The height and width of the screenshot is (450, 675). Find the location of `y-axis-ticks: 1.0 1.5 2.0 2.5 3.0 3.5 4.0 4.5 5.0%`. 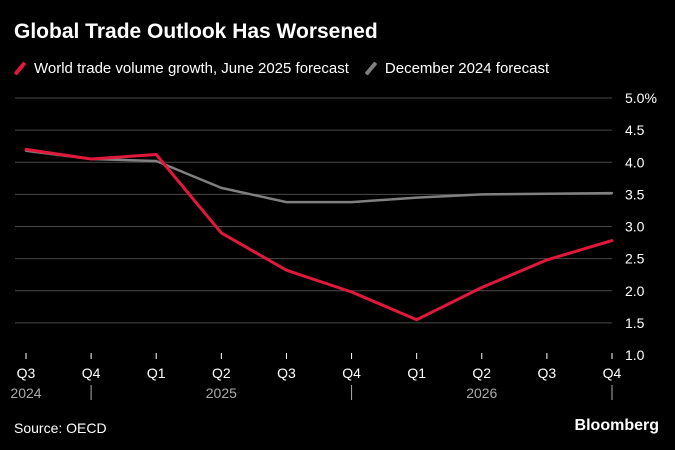

y-axis-ticks: 1.0 1.5 2.0 2.5 3.0 3.5 4.0 4.5 5.0% is located at coordinates (641, 226).